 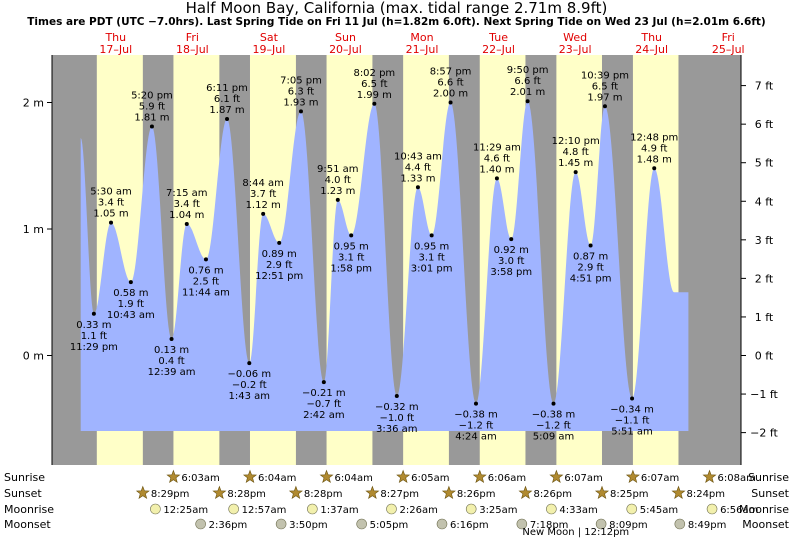 What do you see at coordinates (651, 37) in the screenshot?
I see `day-name-label: Thu` at bounding box center [651, 37].